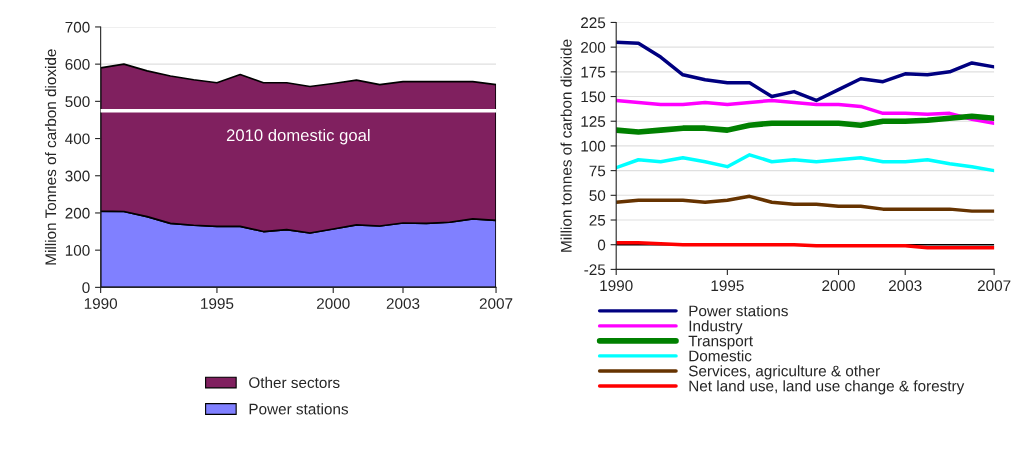  I want to click on y-axis-title: Million Tonnes of carbon dioxide, so click(50, 157).